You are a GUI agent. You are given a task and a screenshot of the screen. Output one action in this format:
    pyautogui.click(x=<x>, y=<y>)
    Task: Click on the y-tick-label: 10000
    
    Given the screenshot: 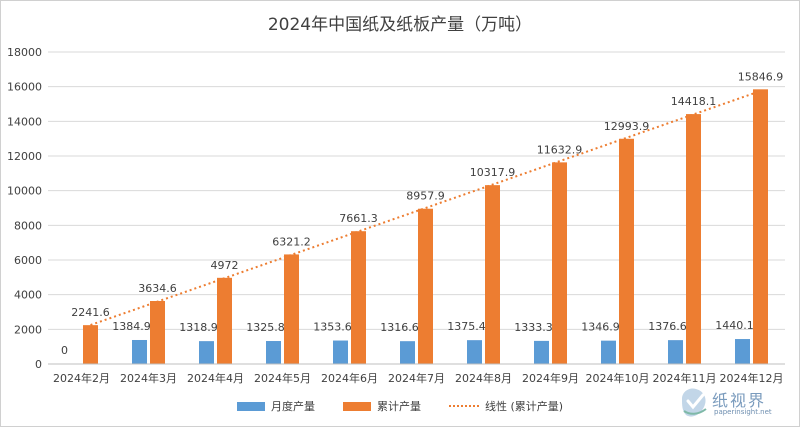 What is the action you would take?
    pyautogui.click(x=24, y=191)
    